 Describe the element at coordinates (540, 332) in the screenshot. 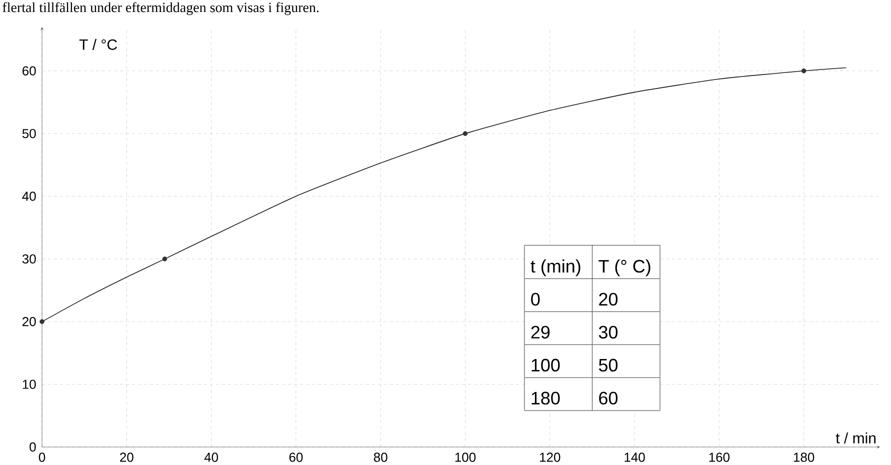

I see `annotation: 29` at that location.